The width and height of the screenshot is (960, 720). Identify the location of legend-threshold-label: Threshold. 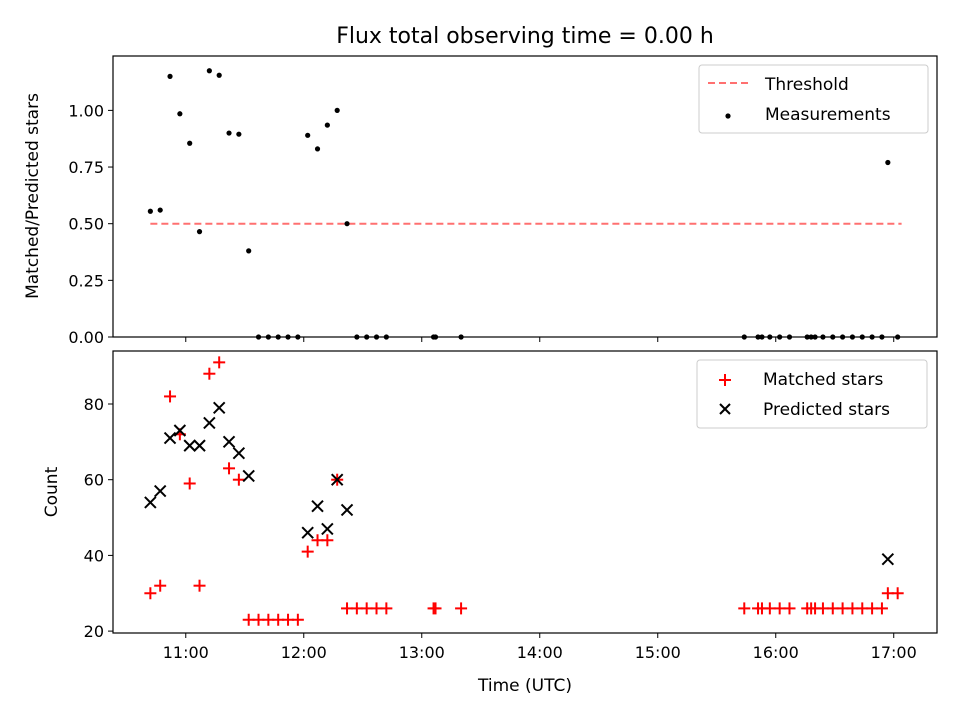
(806, 85).